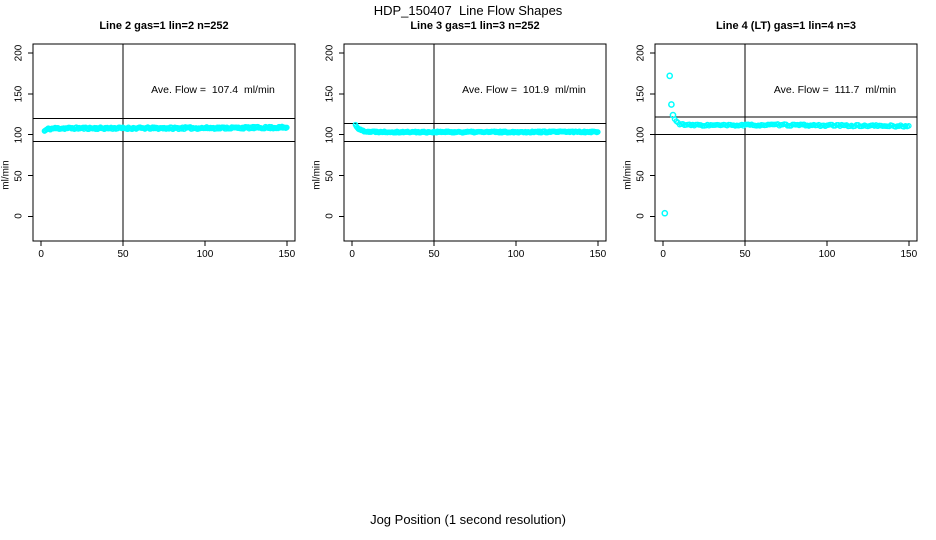 The height and width of the screenshot is (540, 936). What do you see at coordinates (468, 10) in the screenshot?
I see `figure-main-title: HDP_150407 Line Flow Shapes` at bounding box center [468, 10].